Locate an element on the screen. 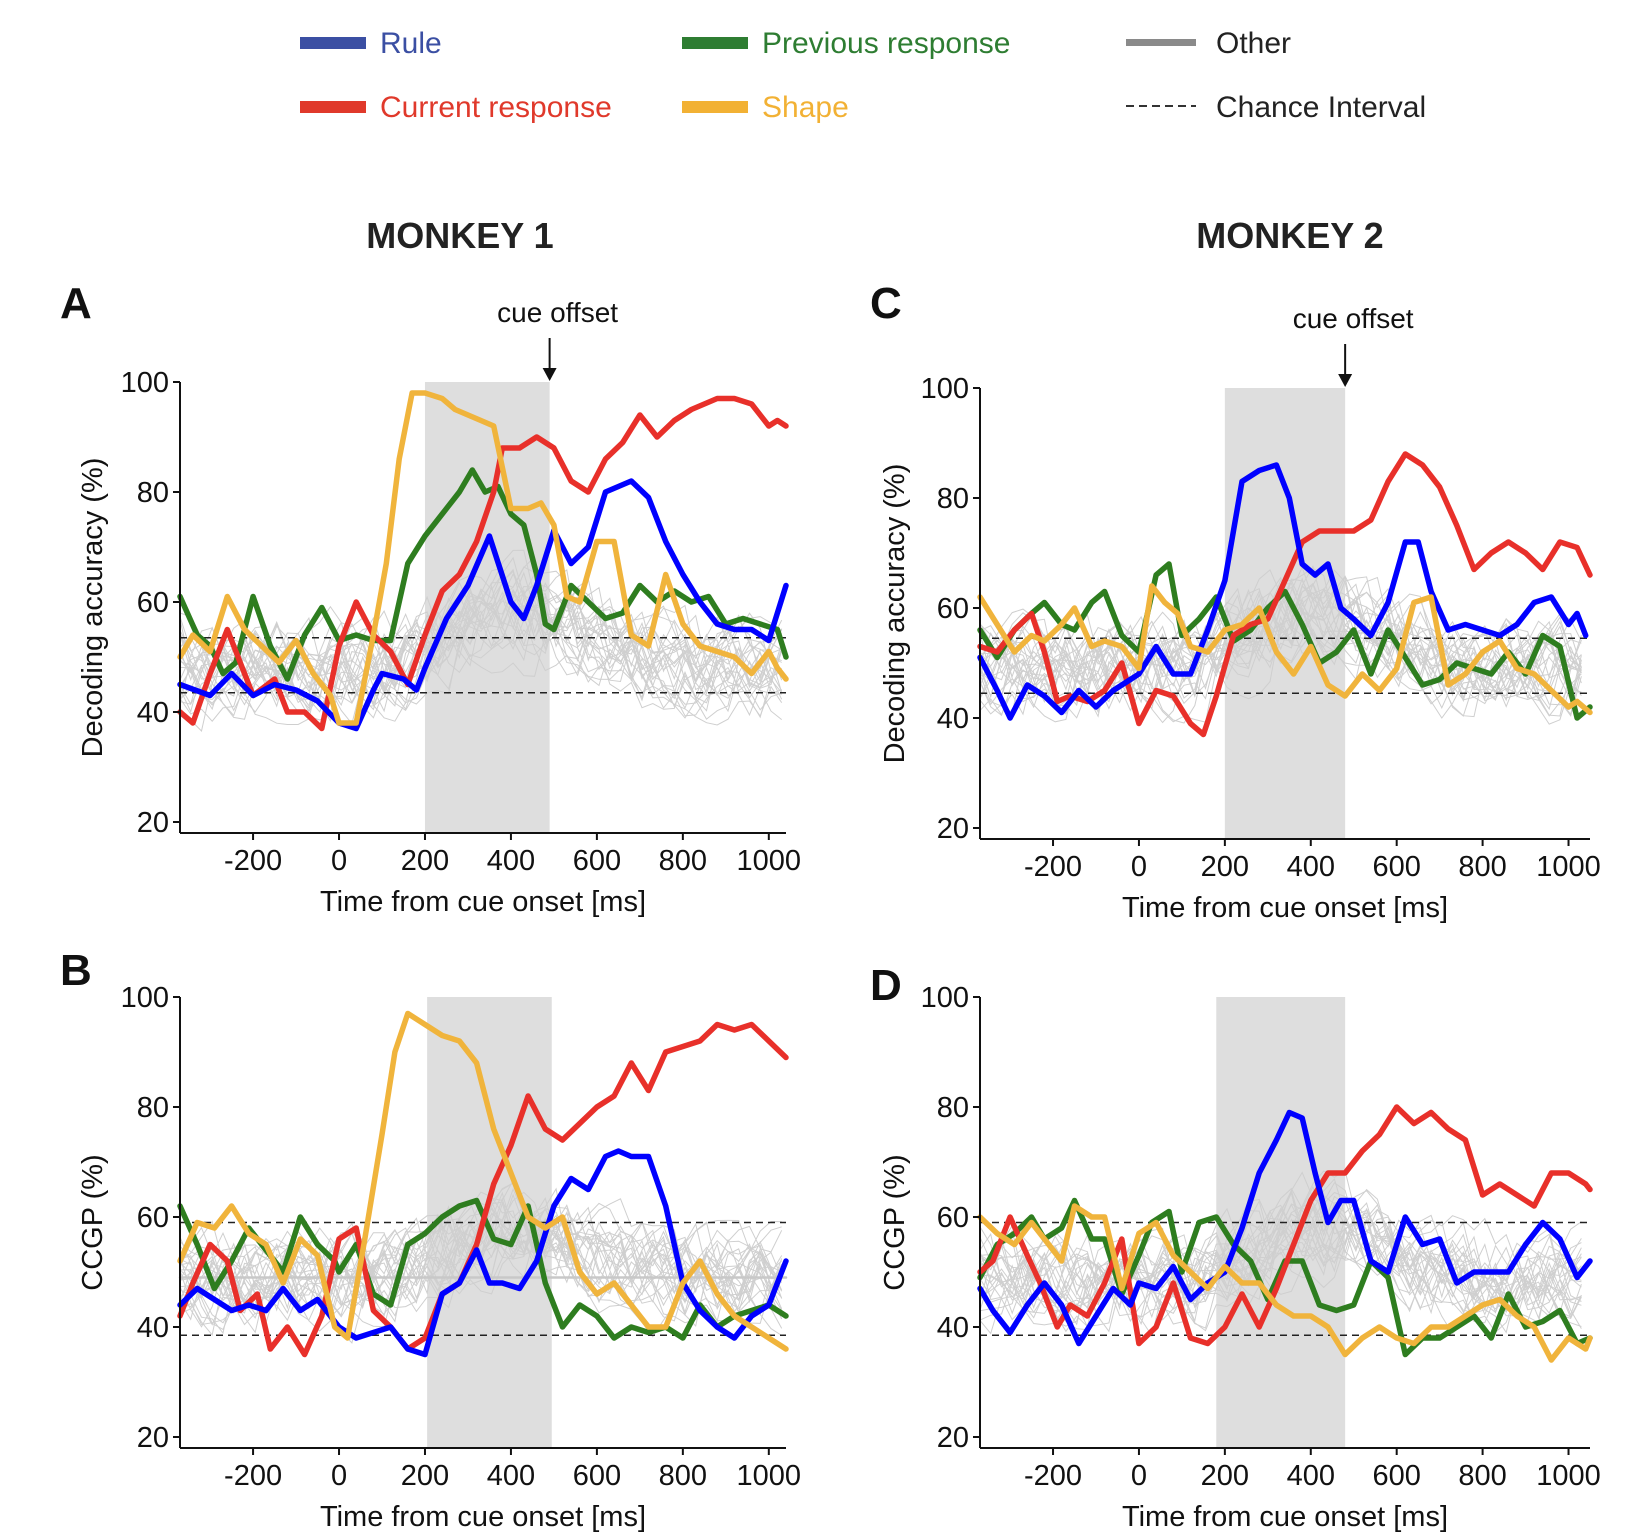  legend-item-shape: Shape is located at coordinates (765, 107).